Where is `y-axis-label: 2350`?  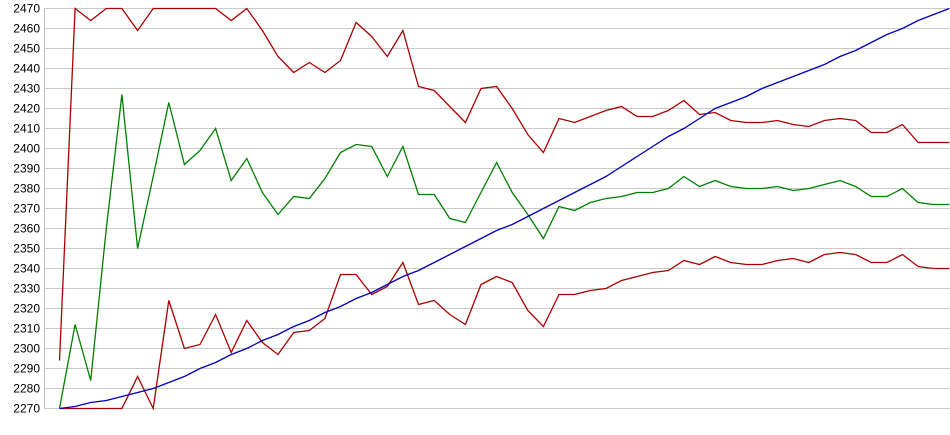 y-axis-label: 2350 is located at coordinates (26, 249).